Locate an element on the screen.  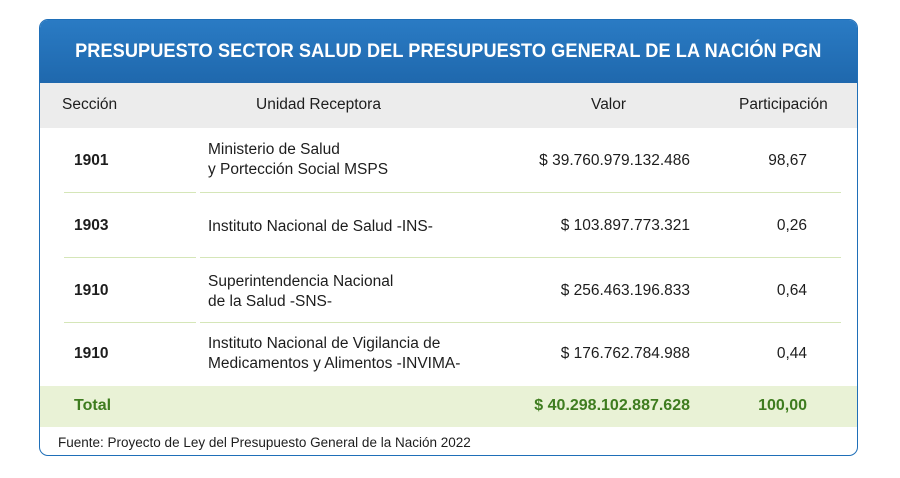
row-participacion: 98,67 is located at coordinates (787, 160).